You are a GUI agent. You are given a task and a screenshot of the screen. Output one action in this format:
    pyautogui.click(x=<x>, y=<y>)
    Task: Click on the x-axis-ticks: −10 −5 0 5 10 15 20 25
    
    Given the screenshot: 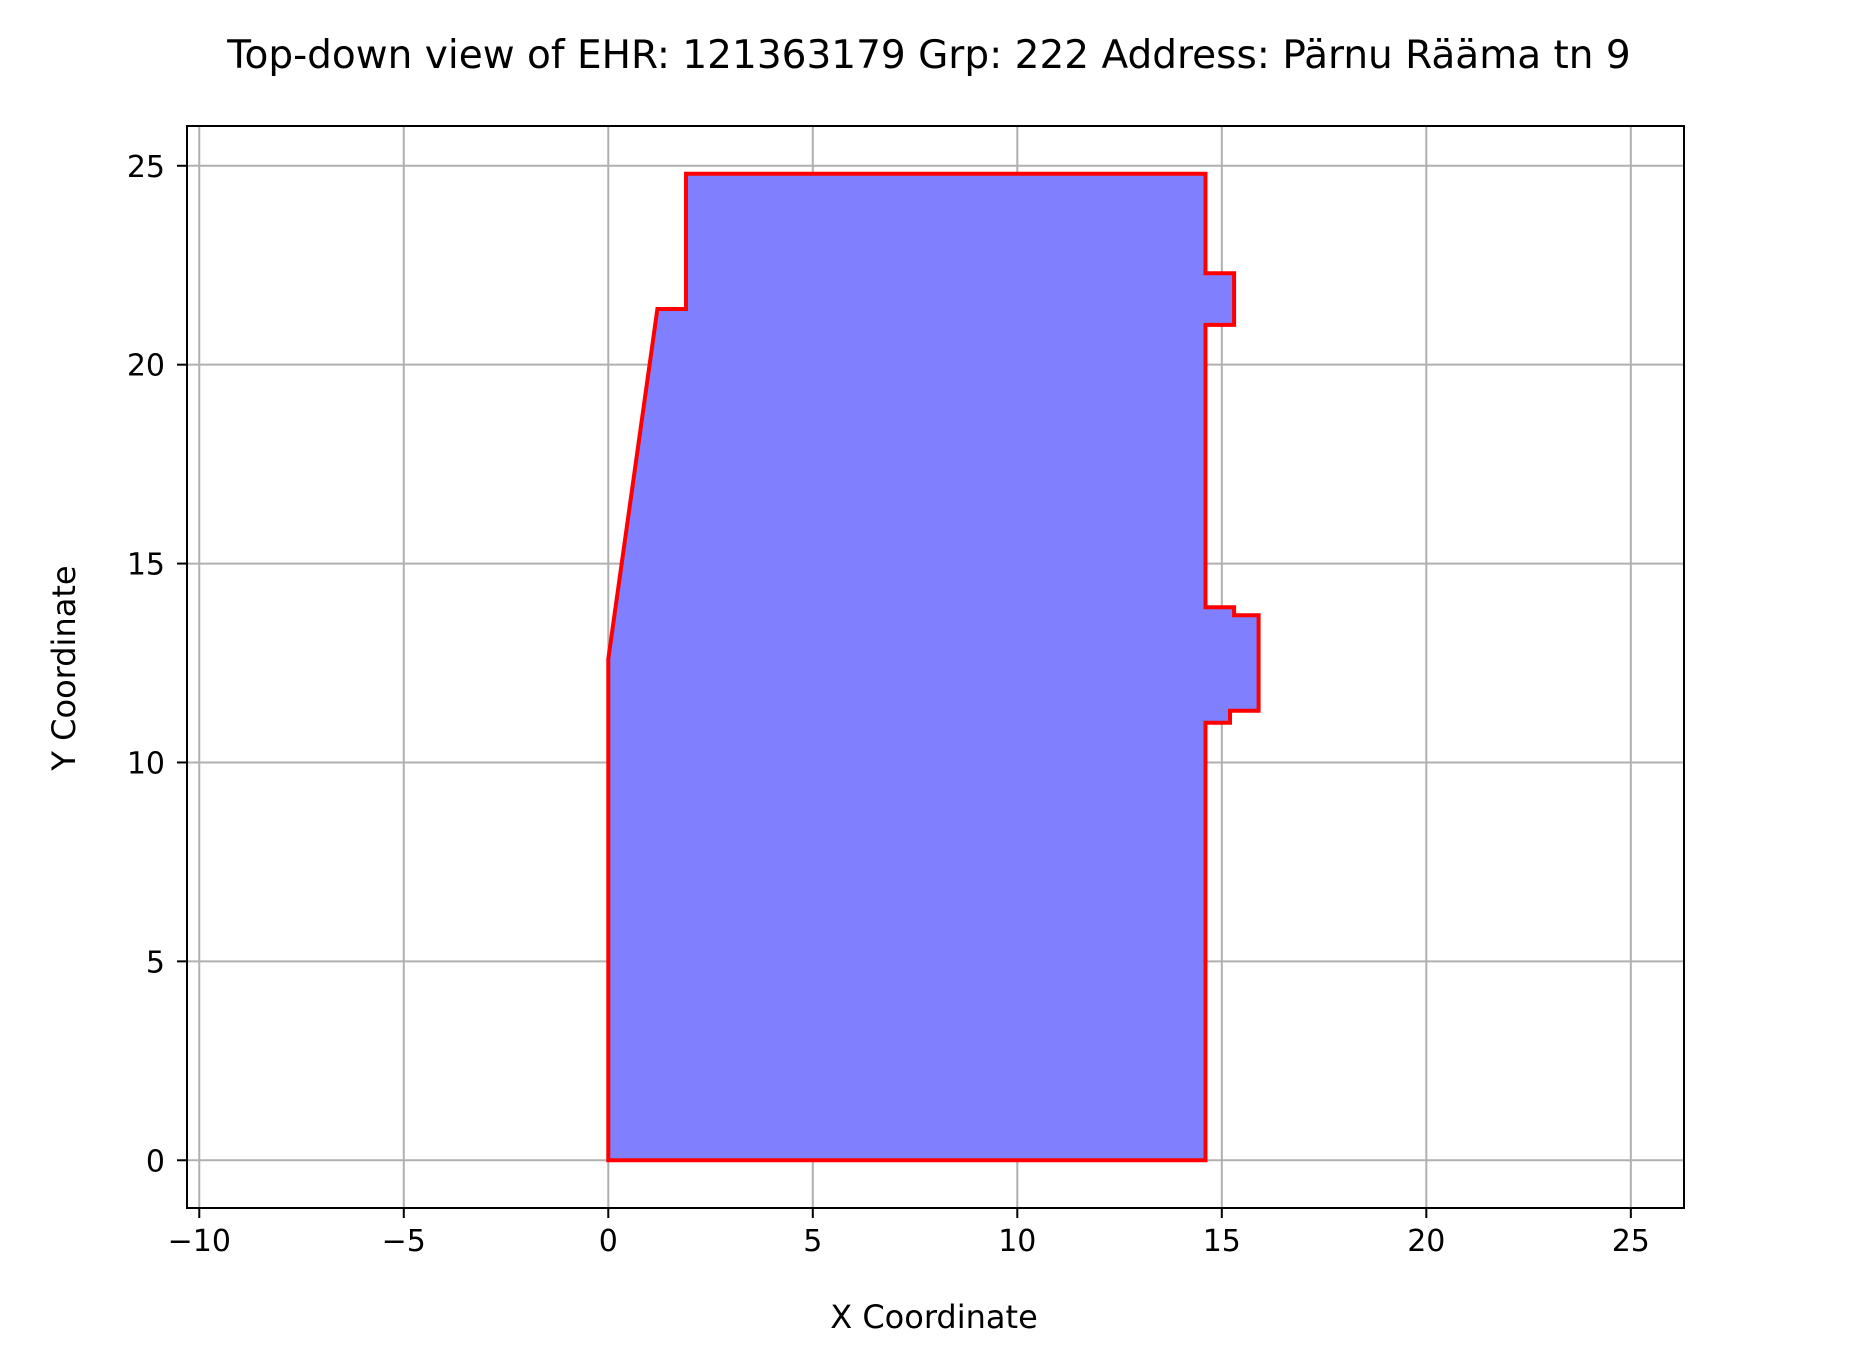 What is the action you would take?
    pyautogui.click(x=909, y=1233)
    